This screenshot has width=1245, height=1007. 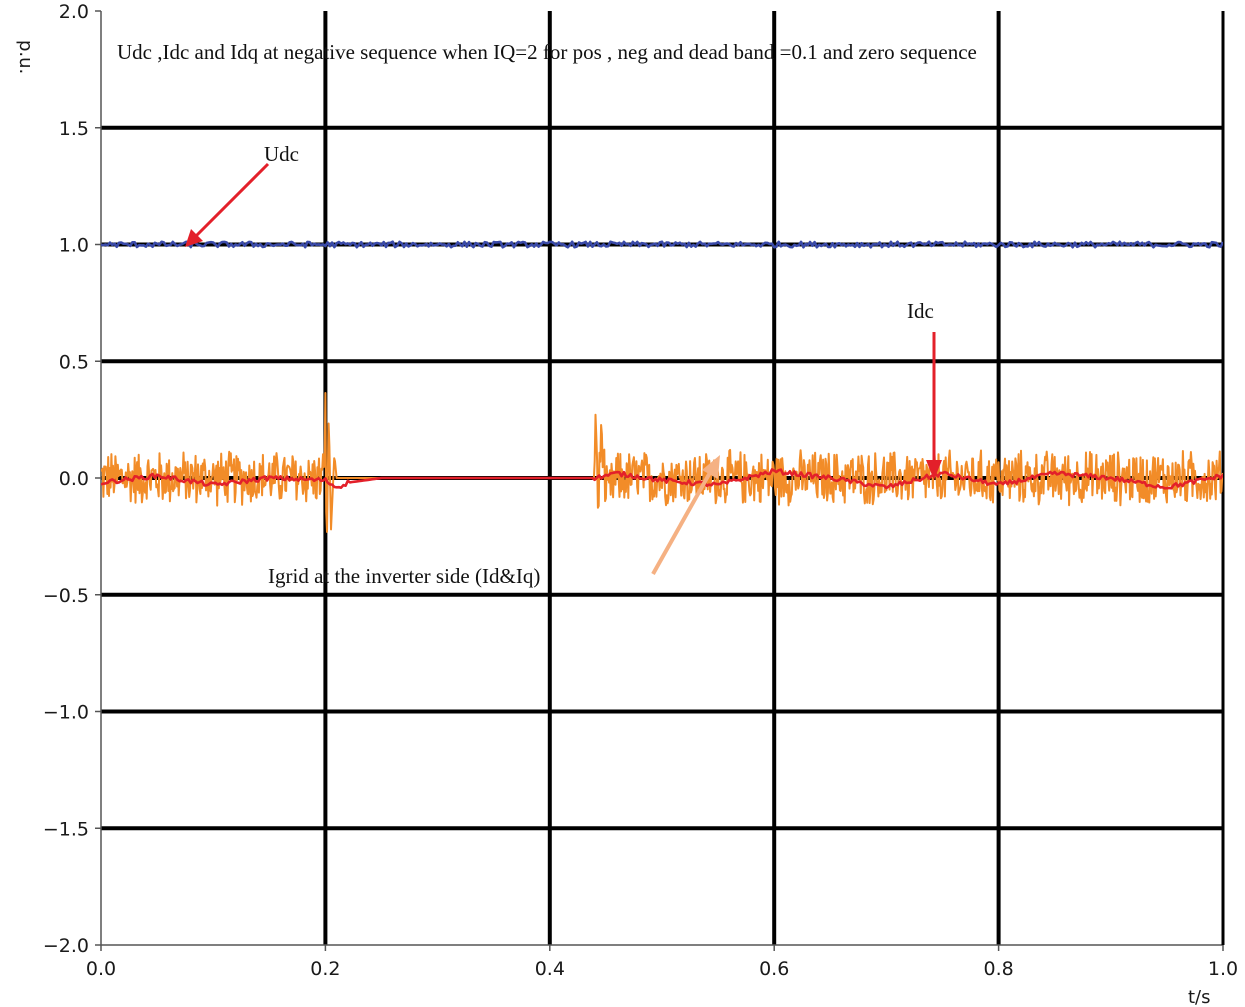 I want to click on x-axis-title: t/s, so click(x=1199, y=997).